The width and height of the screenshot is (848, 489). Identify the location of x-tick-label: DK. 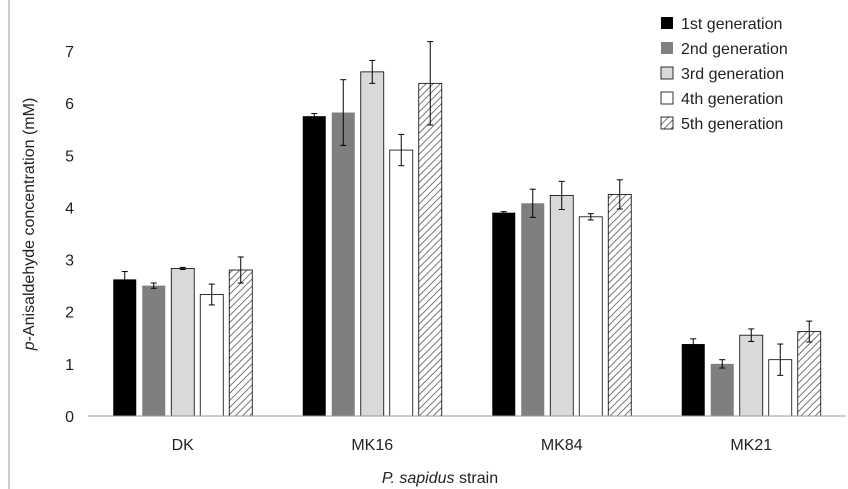
(183, 445).